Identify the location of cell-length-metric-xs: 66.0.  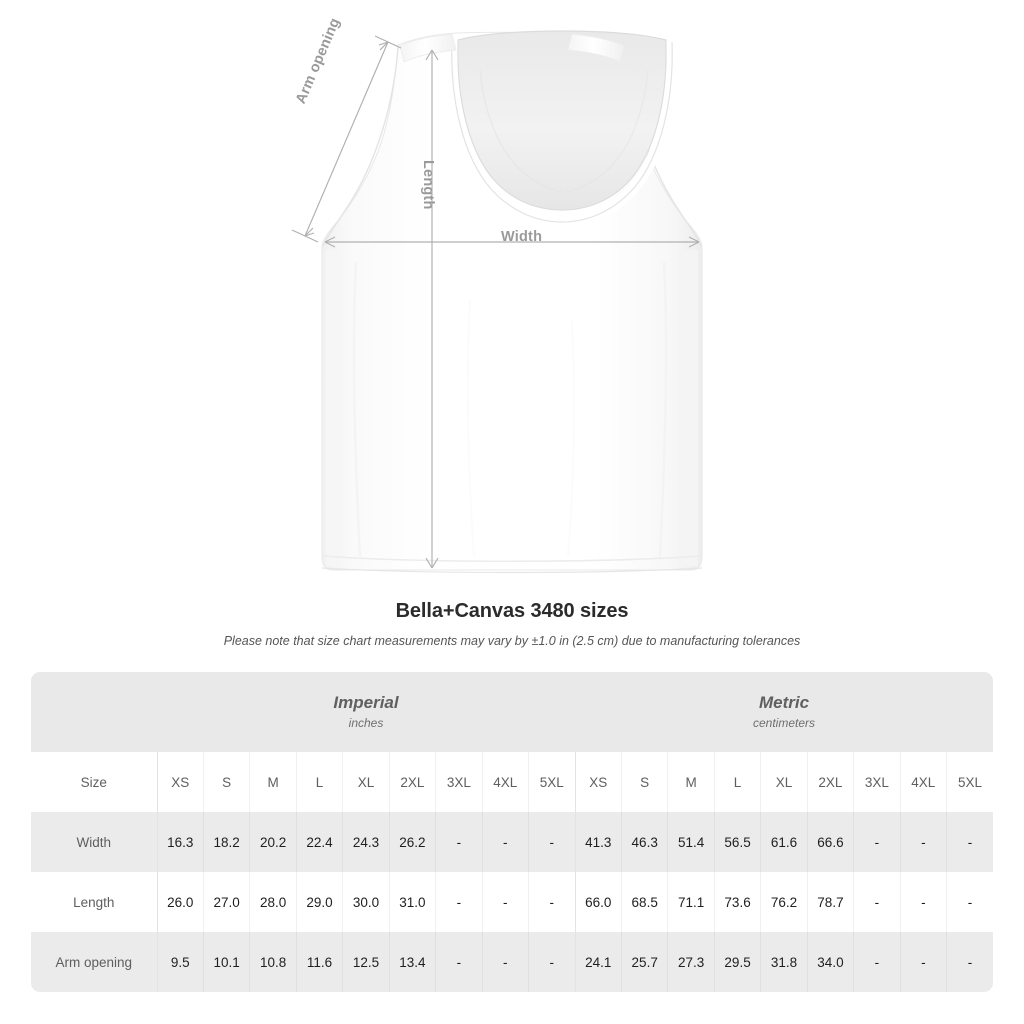
(598, 902).